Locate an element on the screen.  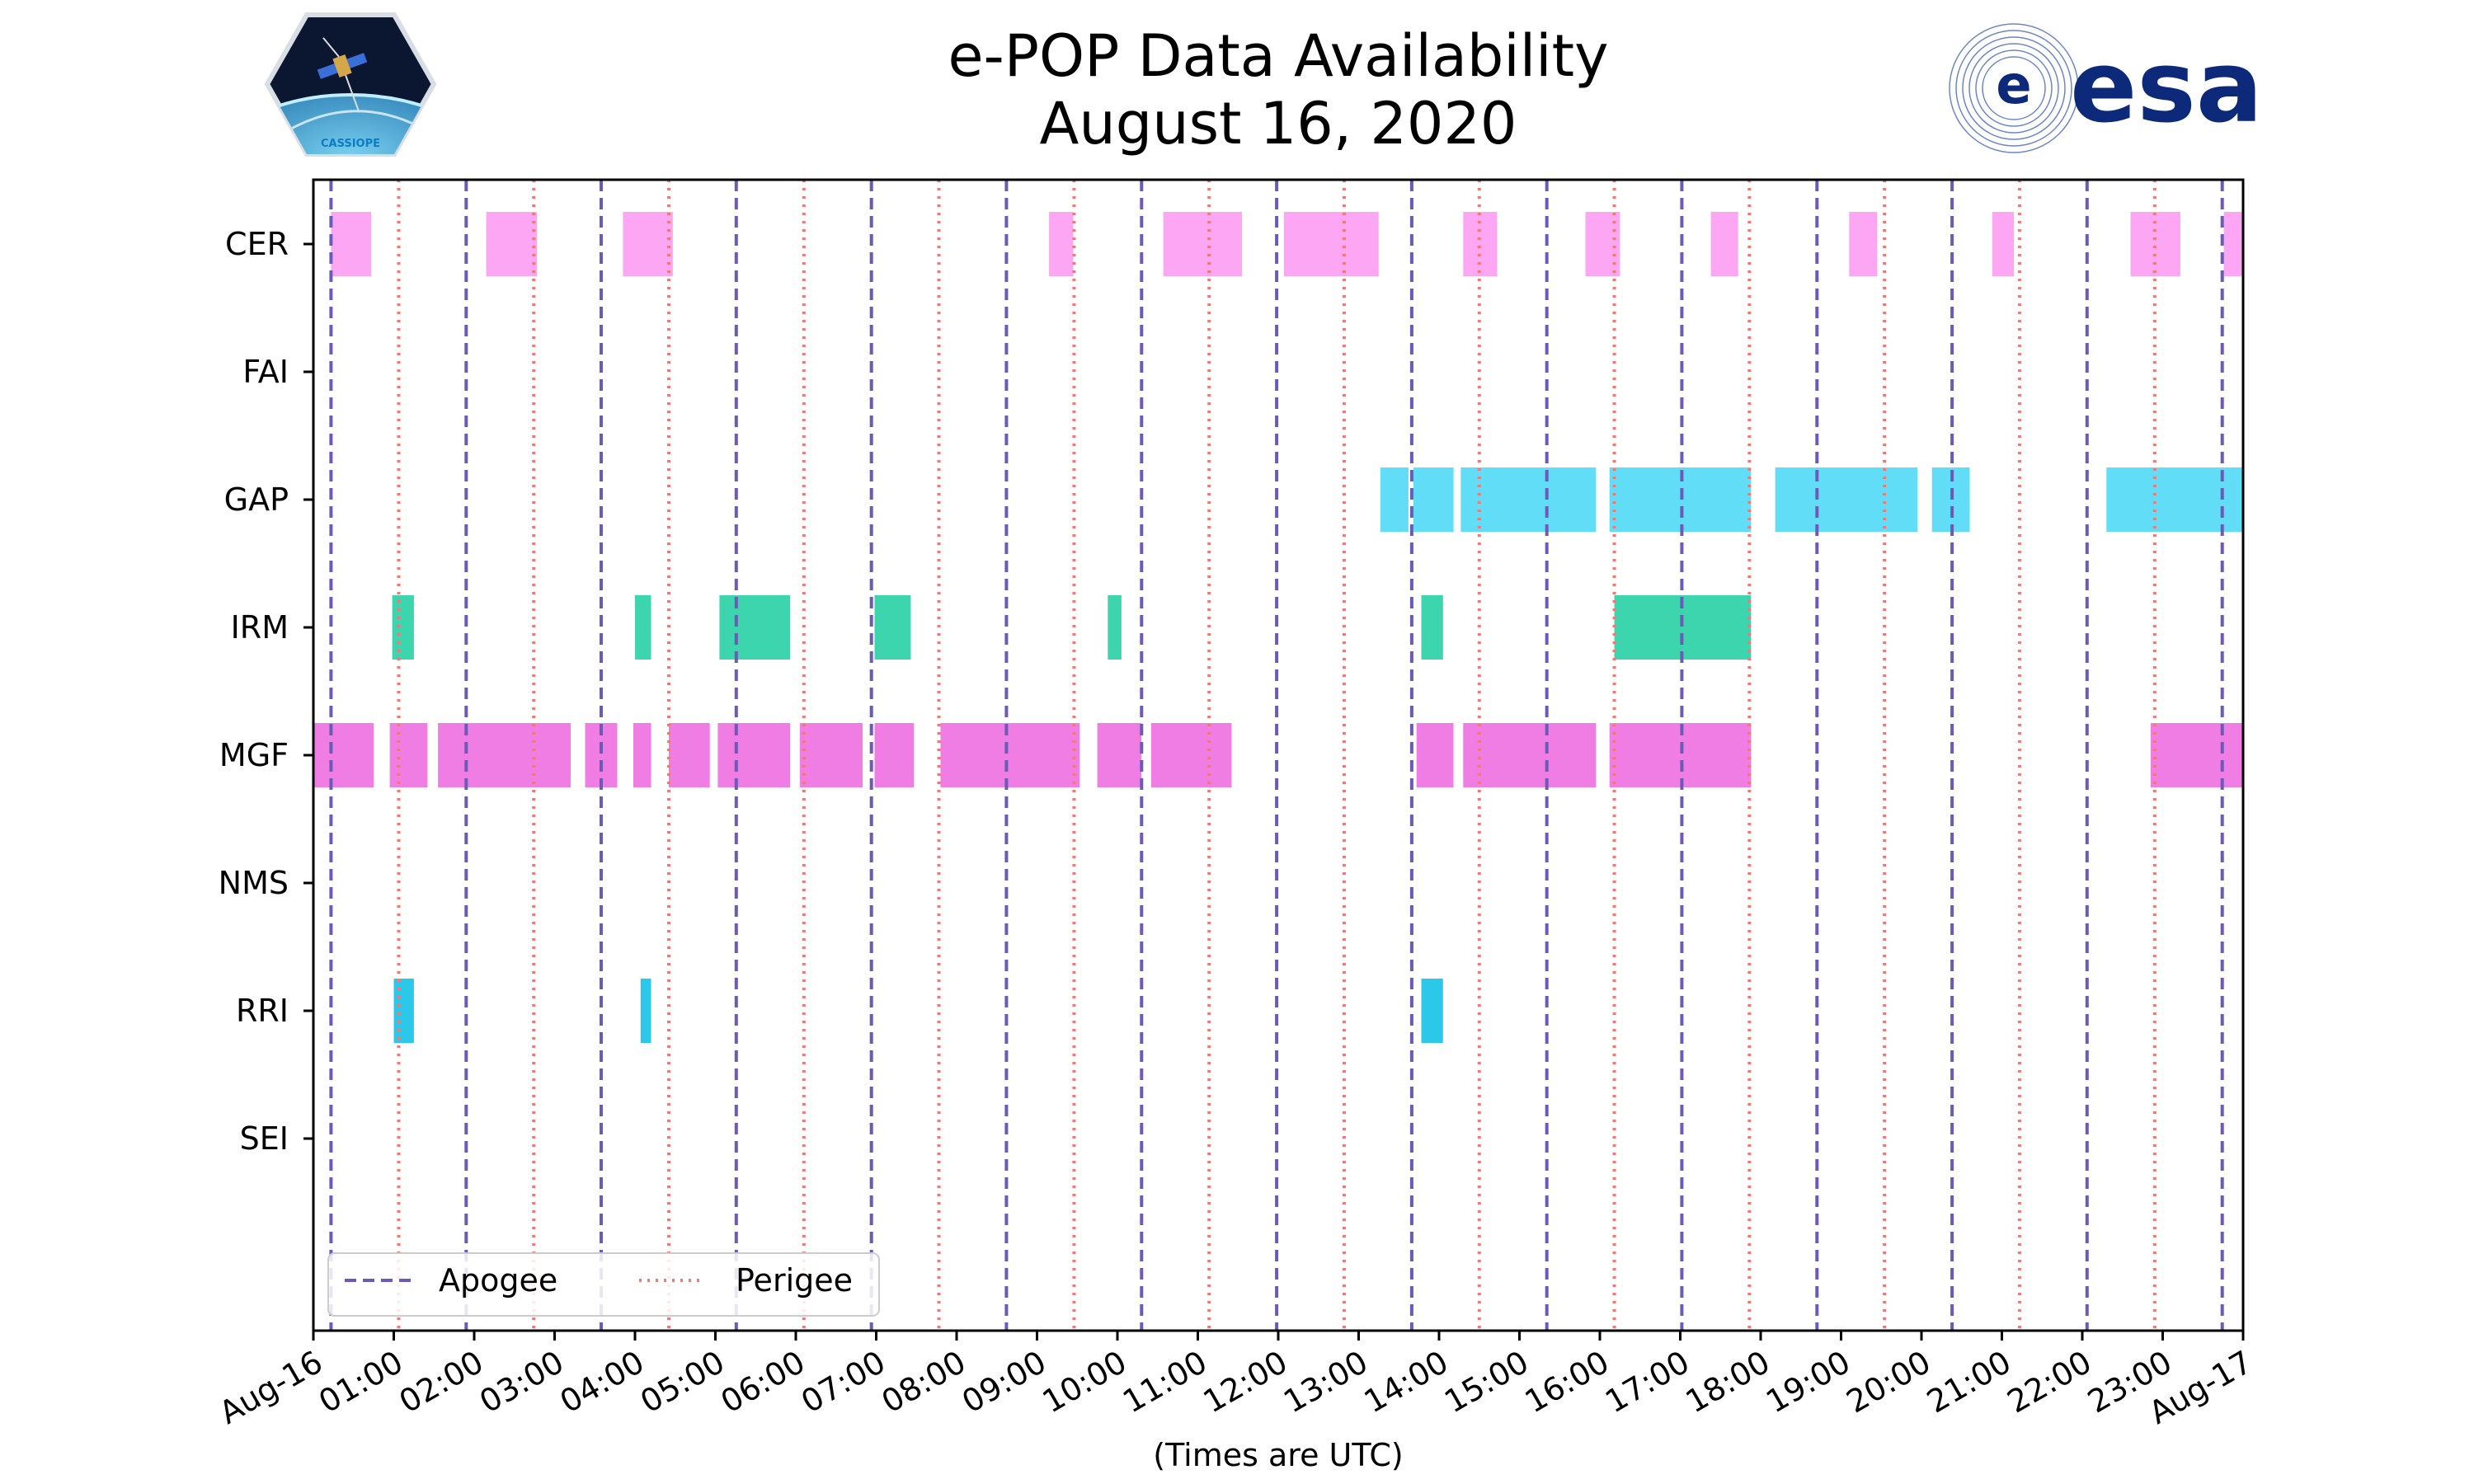
x-tick-label: 16:00 is located at coordinates (1567, 1382).